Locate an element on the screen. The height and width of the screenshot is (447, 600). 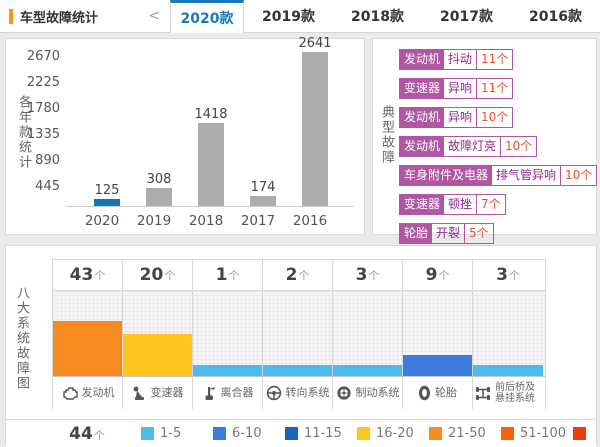
fault-row: 变速器 顿挫 7个 is located at coordinates (452, 204).